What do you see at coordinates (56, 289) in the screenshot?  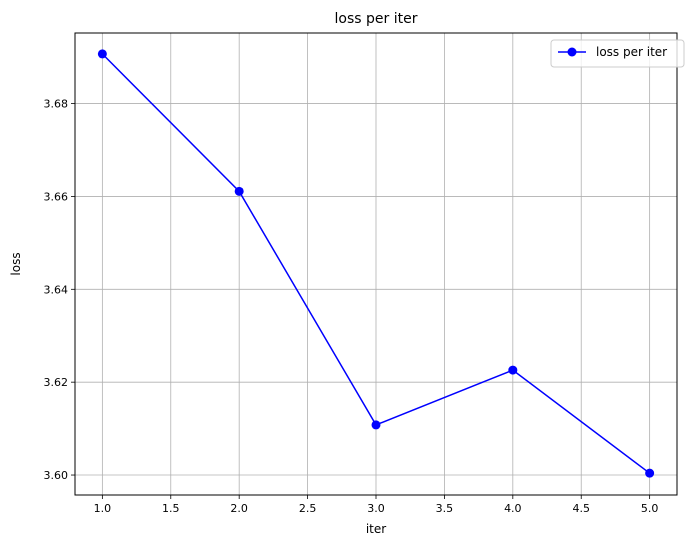 I see `y-tick-label: 3.64` at bounding box center [56, 289].